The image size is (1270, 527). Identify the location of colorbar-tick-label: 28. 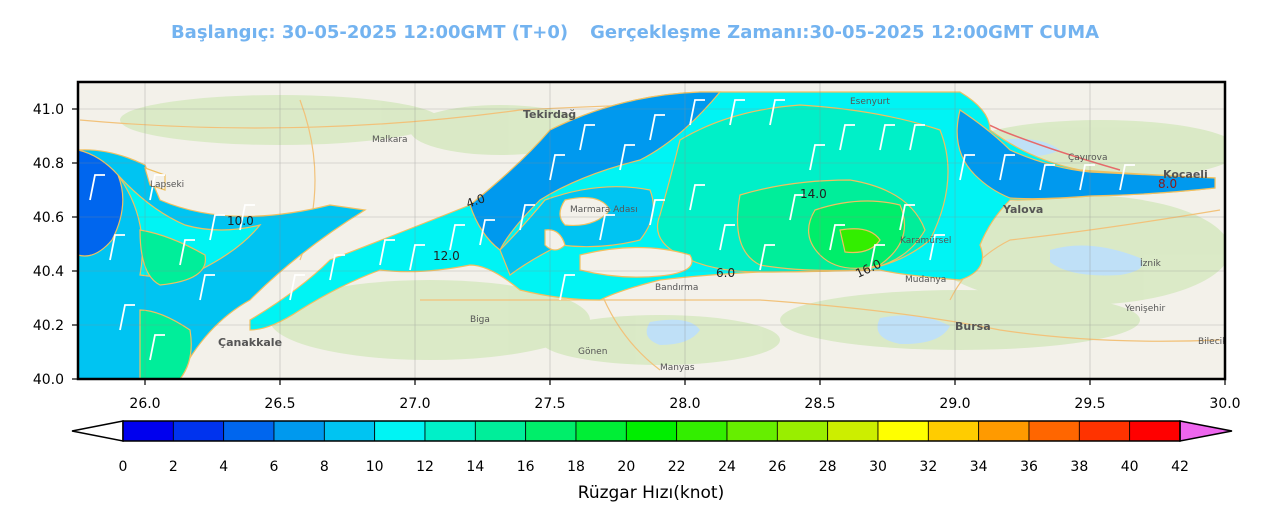
(828, 467).